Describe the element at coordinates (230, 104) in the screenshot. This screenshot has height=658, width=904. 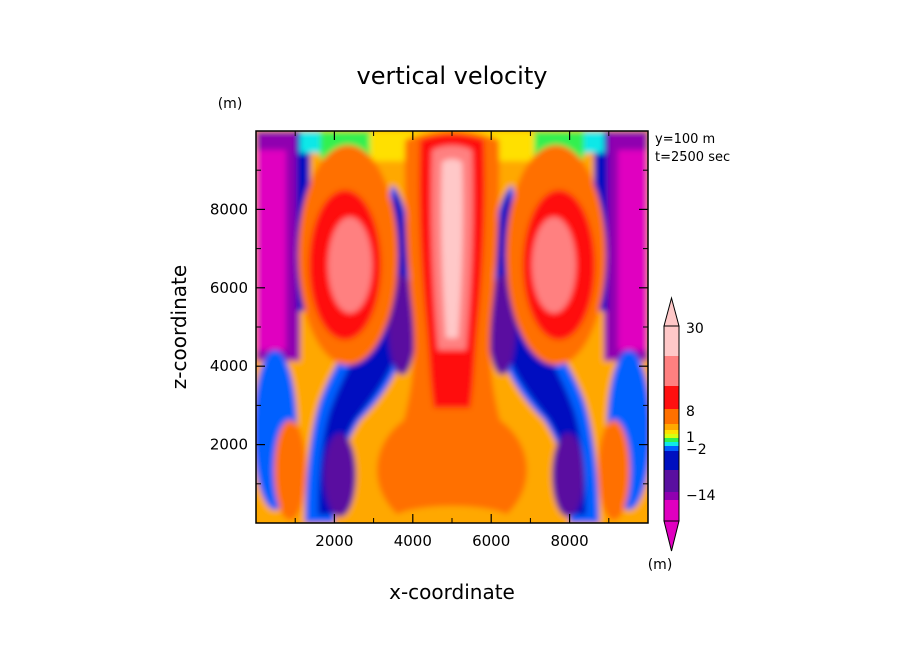
I see `y-unit-label: (m)` at that location.